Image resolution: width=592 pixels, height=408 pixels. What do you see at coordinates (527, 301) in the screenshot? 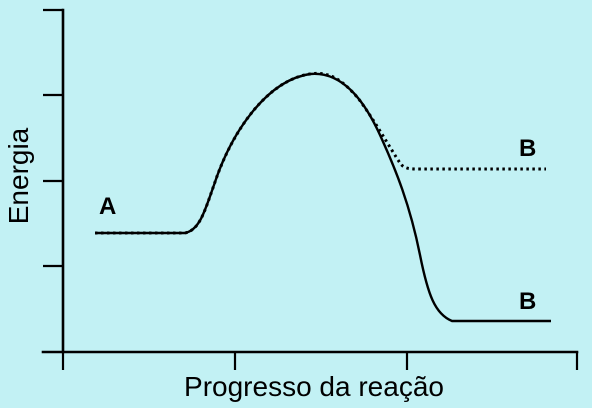
I see `label-b-low: B` at bounding box center [527, 301].